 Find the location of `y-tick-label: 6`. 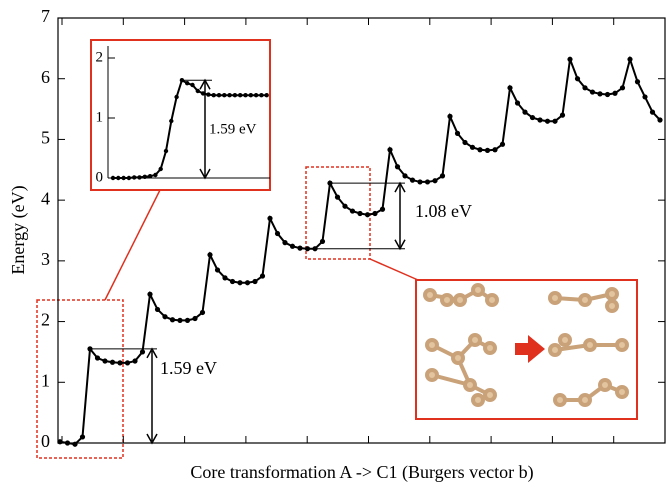

y-tick-label: 6 is located at coordinates (45, 77).